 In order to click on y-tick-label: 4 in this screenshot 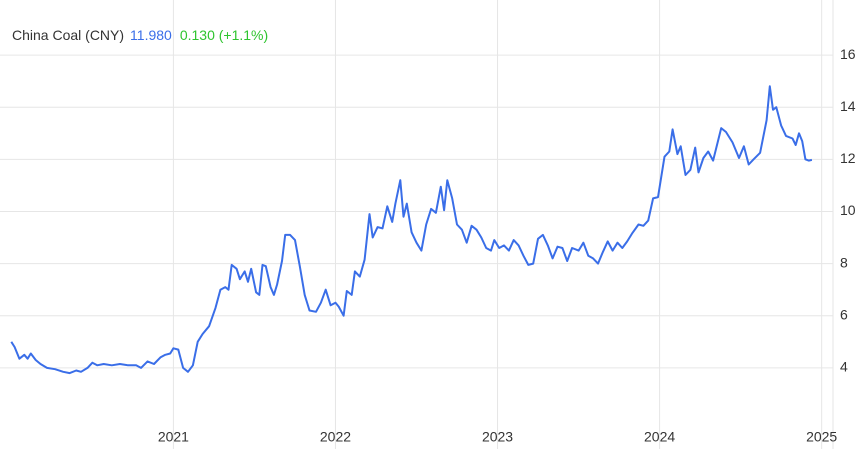, I will do `click(844, 367)`.